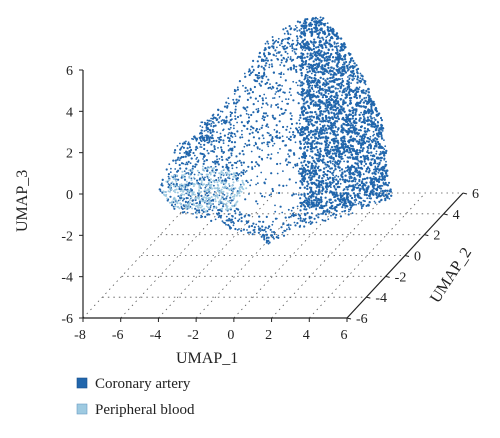 This screenshot has width=500, height=438. Describe the element at coordinates (368, 297) in the screenshot. I see `y-tick-mark` at that location.